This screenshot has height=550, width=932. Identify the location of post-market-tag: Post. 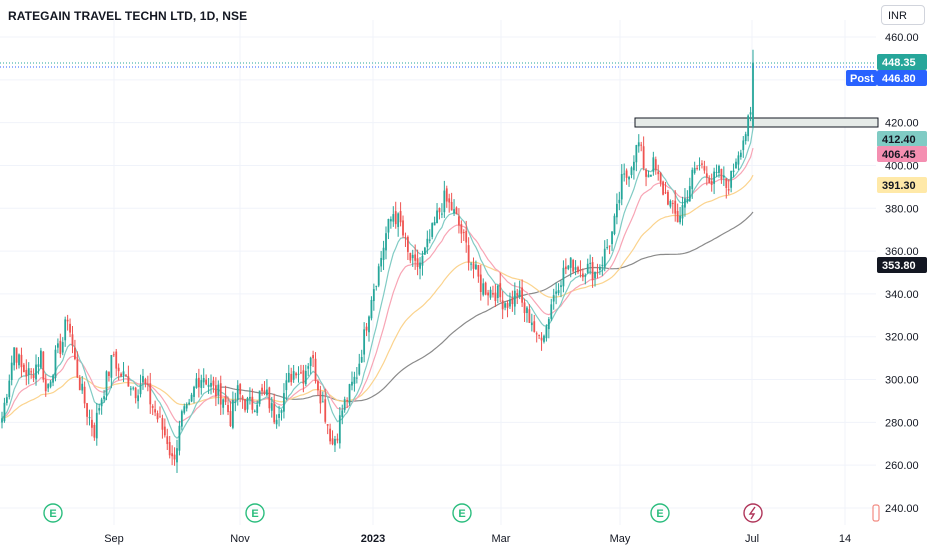
(861, 78).